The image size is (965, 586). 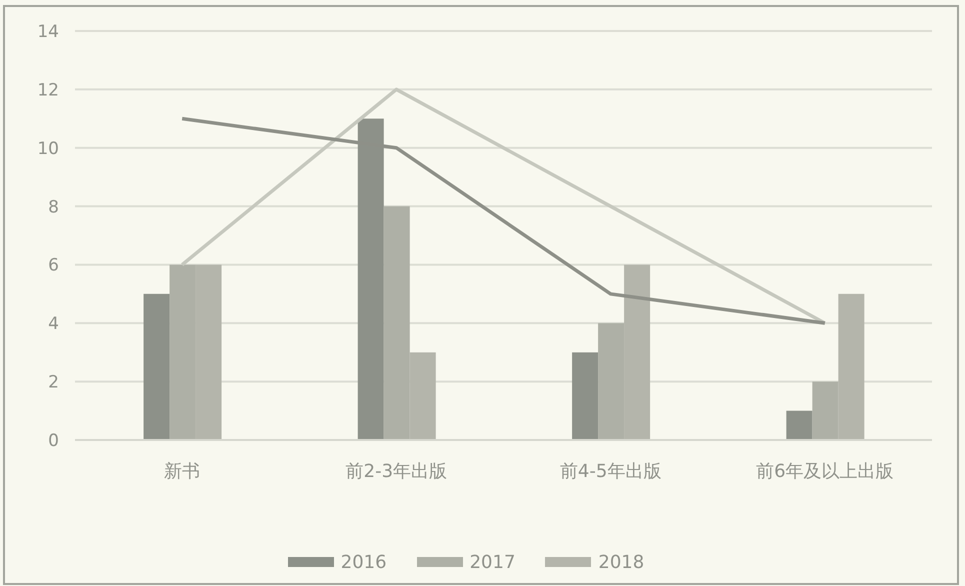 I want to click on y-tick-label: 12, so click(x=48, y=90).